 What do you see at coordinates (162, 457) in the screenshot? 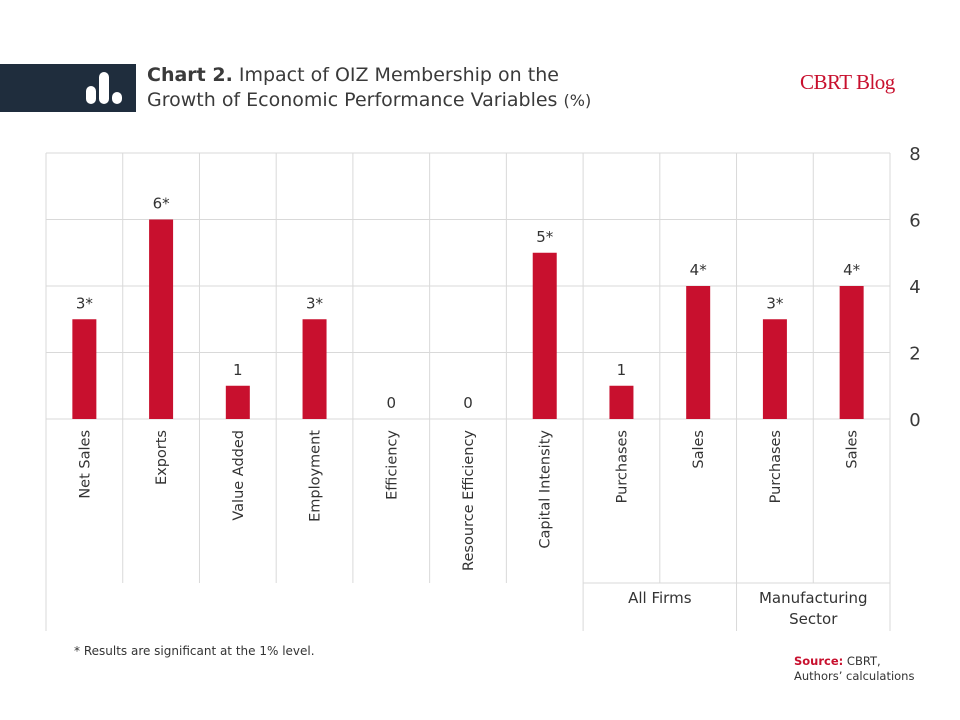
I see `category-label: Exports` at bounding box center [162, 457].